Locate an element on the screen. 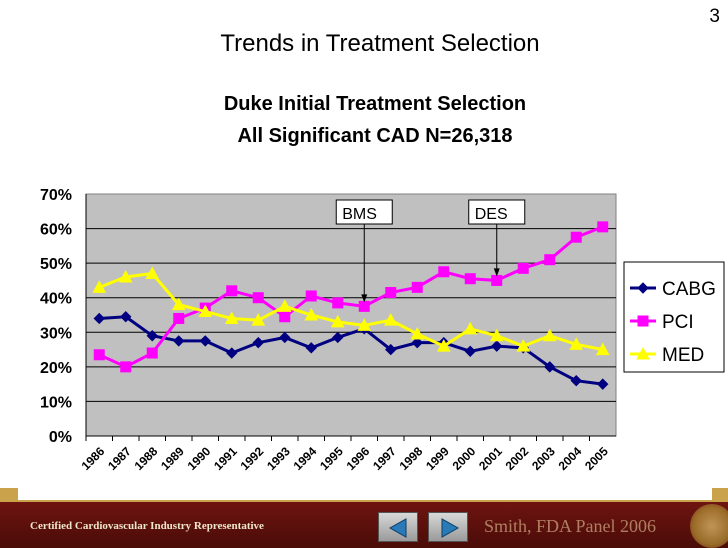 This screenshot has height=548, width=728. seal-icon is located at coordinates (709, 526).